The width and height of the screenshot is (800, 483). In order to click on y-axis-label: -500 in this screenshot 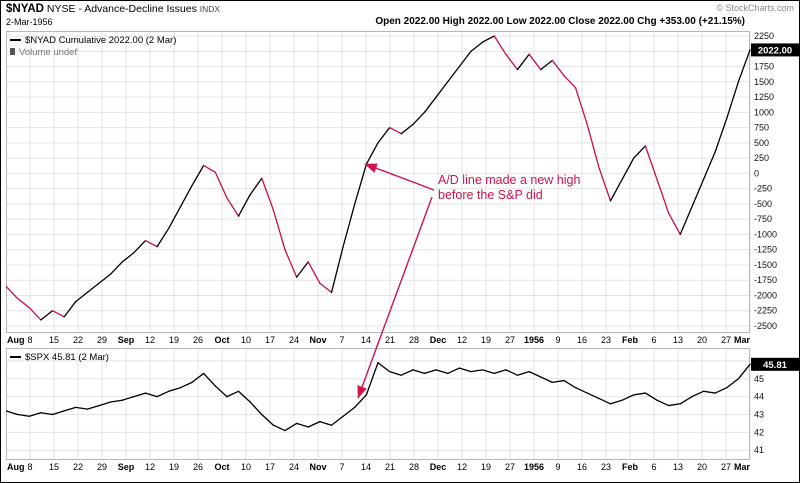, I will do `click(763, 204)`.